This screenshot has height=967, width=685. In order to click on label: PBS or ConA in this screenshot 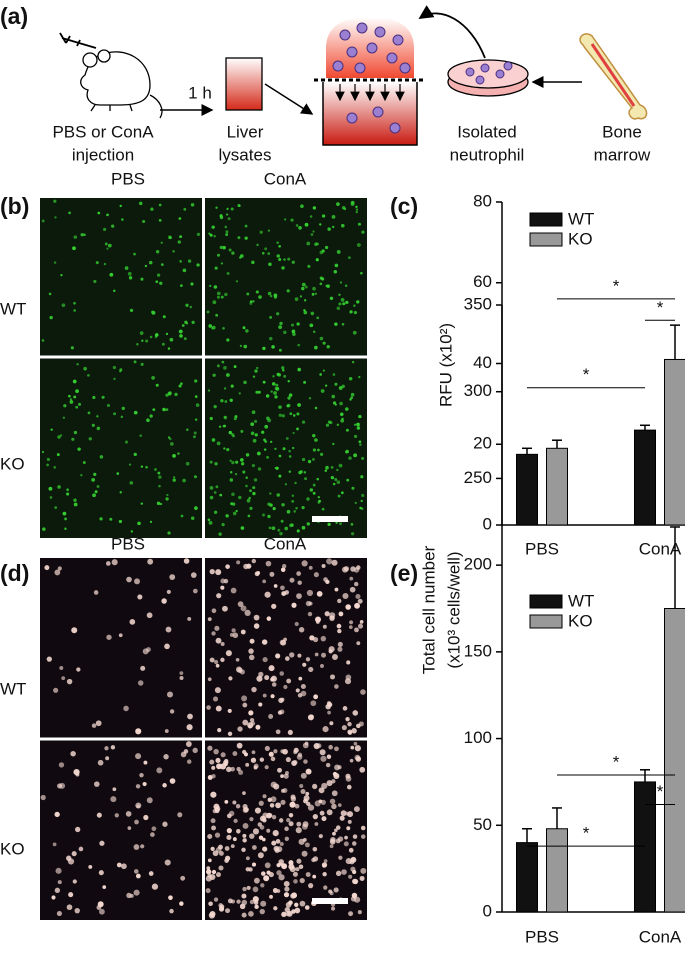, I will do `click(103, 131)`.